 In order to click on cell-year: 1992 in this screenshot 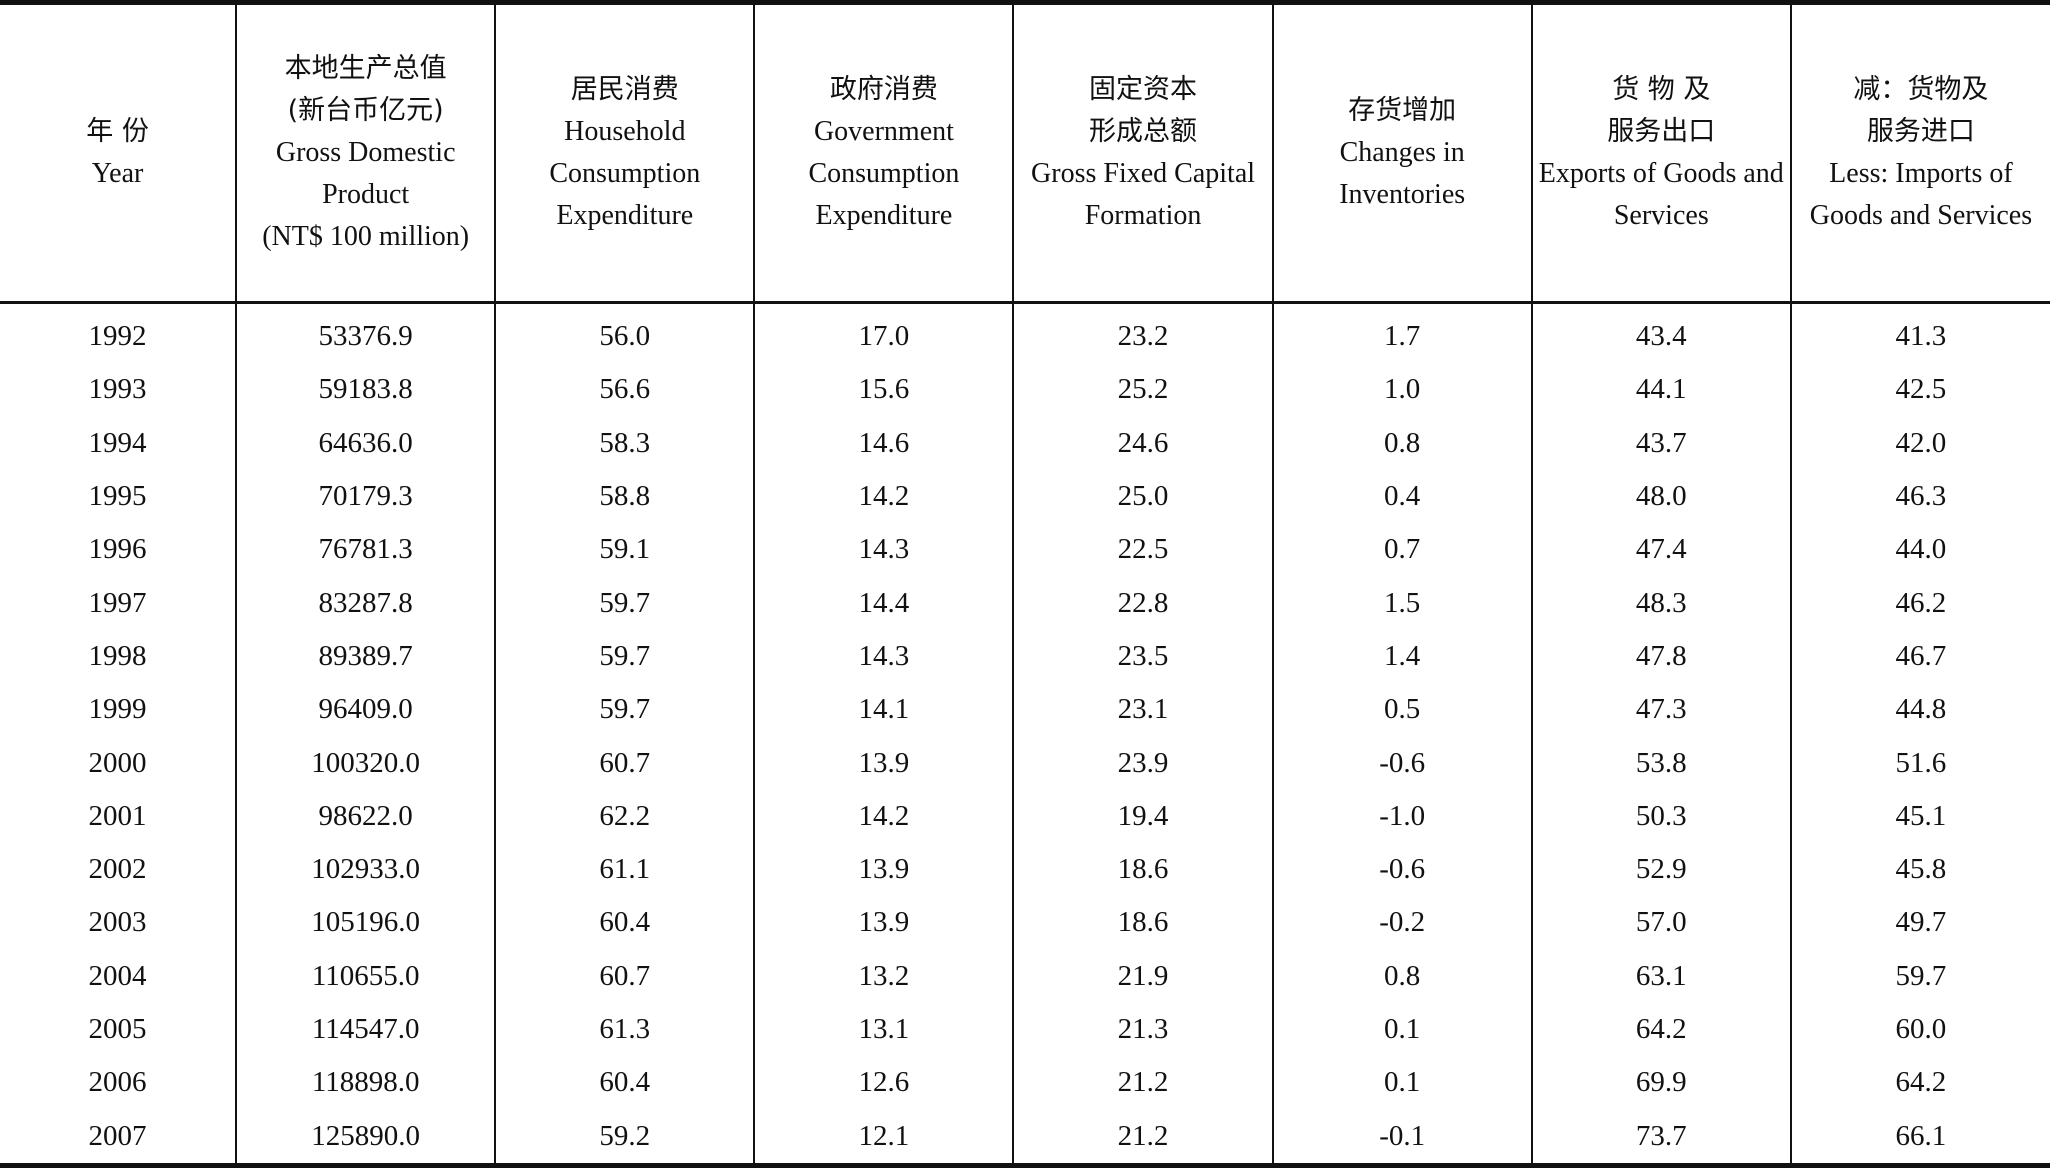, I will do `click(117, 336)`.